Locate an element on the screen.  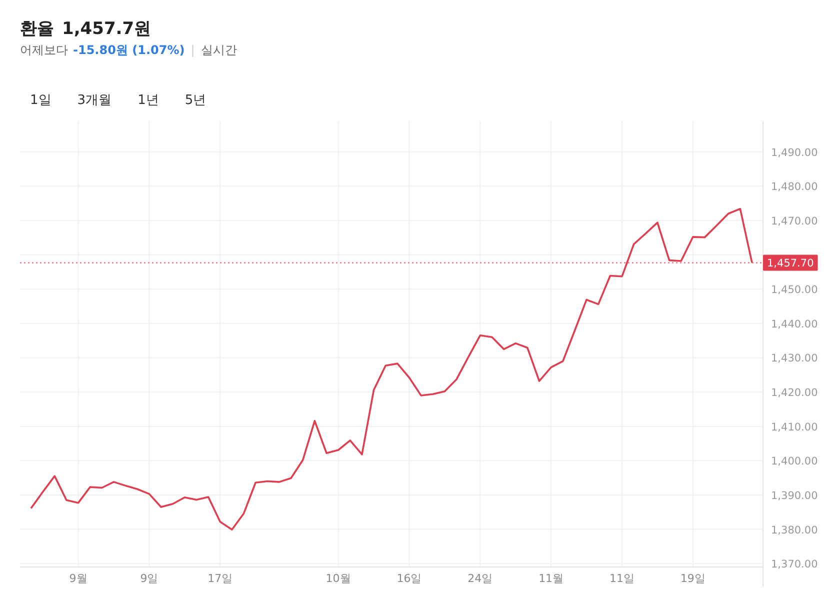
y-tick-label: 1,470.00 is located at coordinates (794, 221).